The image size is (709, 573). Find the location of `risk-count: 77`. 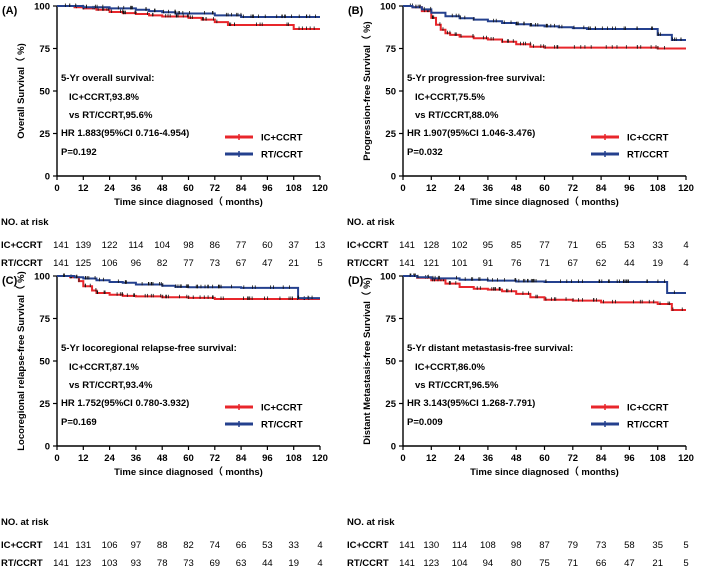

risk-count: 77 is located at coordinates (544, 245).